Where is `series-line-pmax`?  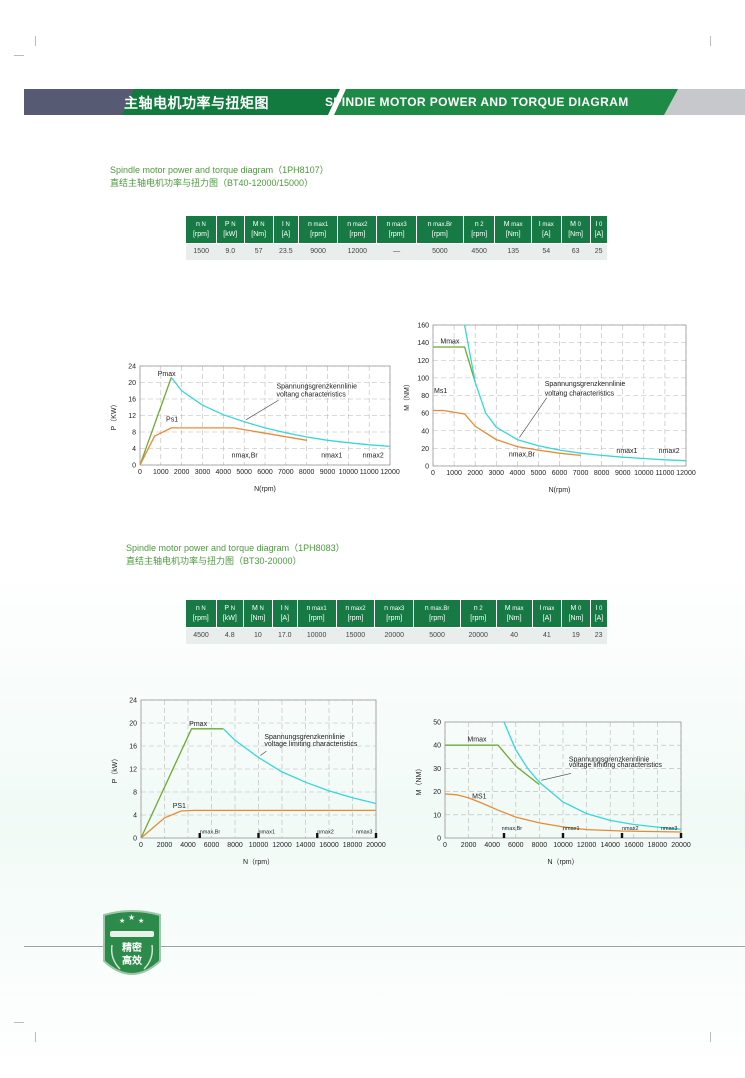
series-line-pmax is located at coordinates (156, 421).